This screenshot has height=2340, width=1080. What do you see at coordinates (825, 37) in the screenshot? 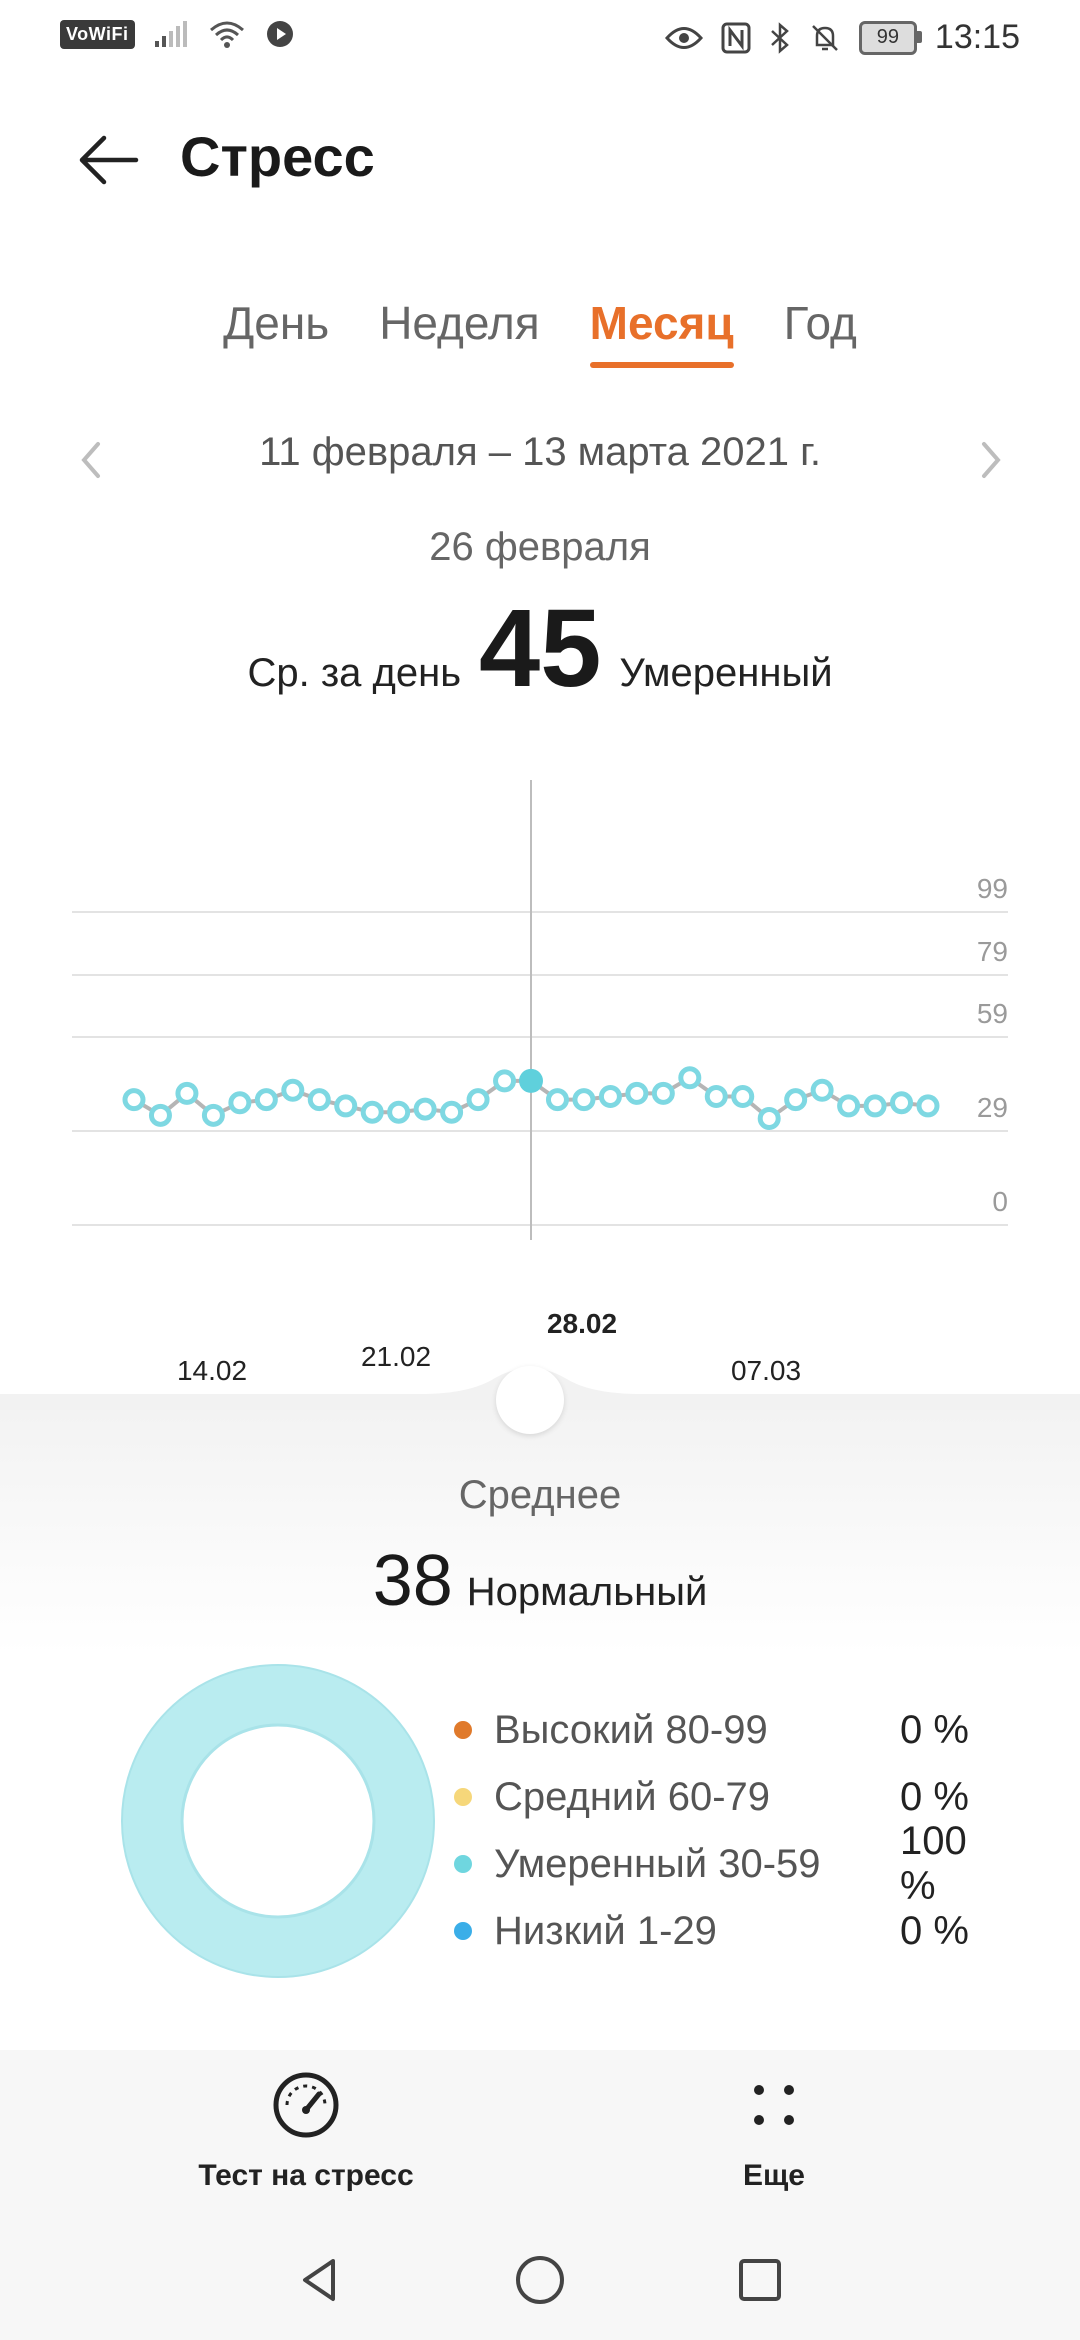
I see `mute-bell-icon` at bounding box center [825, 37].